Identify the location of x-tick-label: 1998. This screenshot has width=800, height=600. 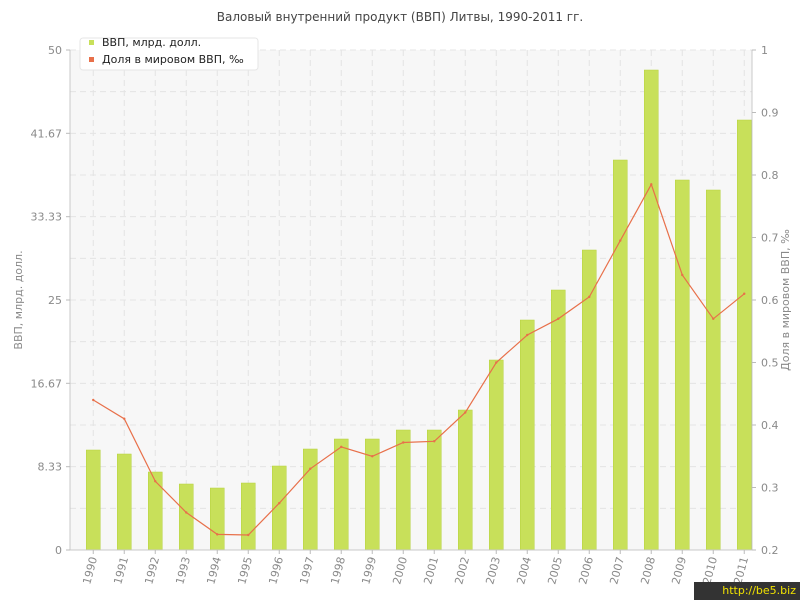
(338, 570).